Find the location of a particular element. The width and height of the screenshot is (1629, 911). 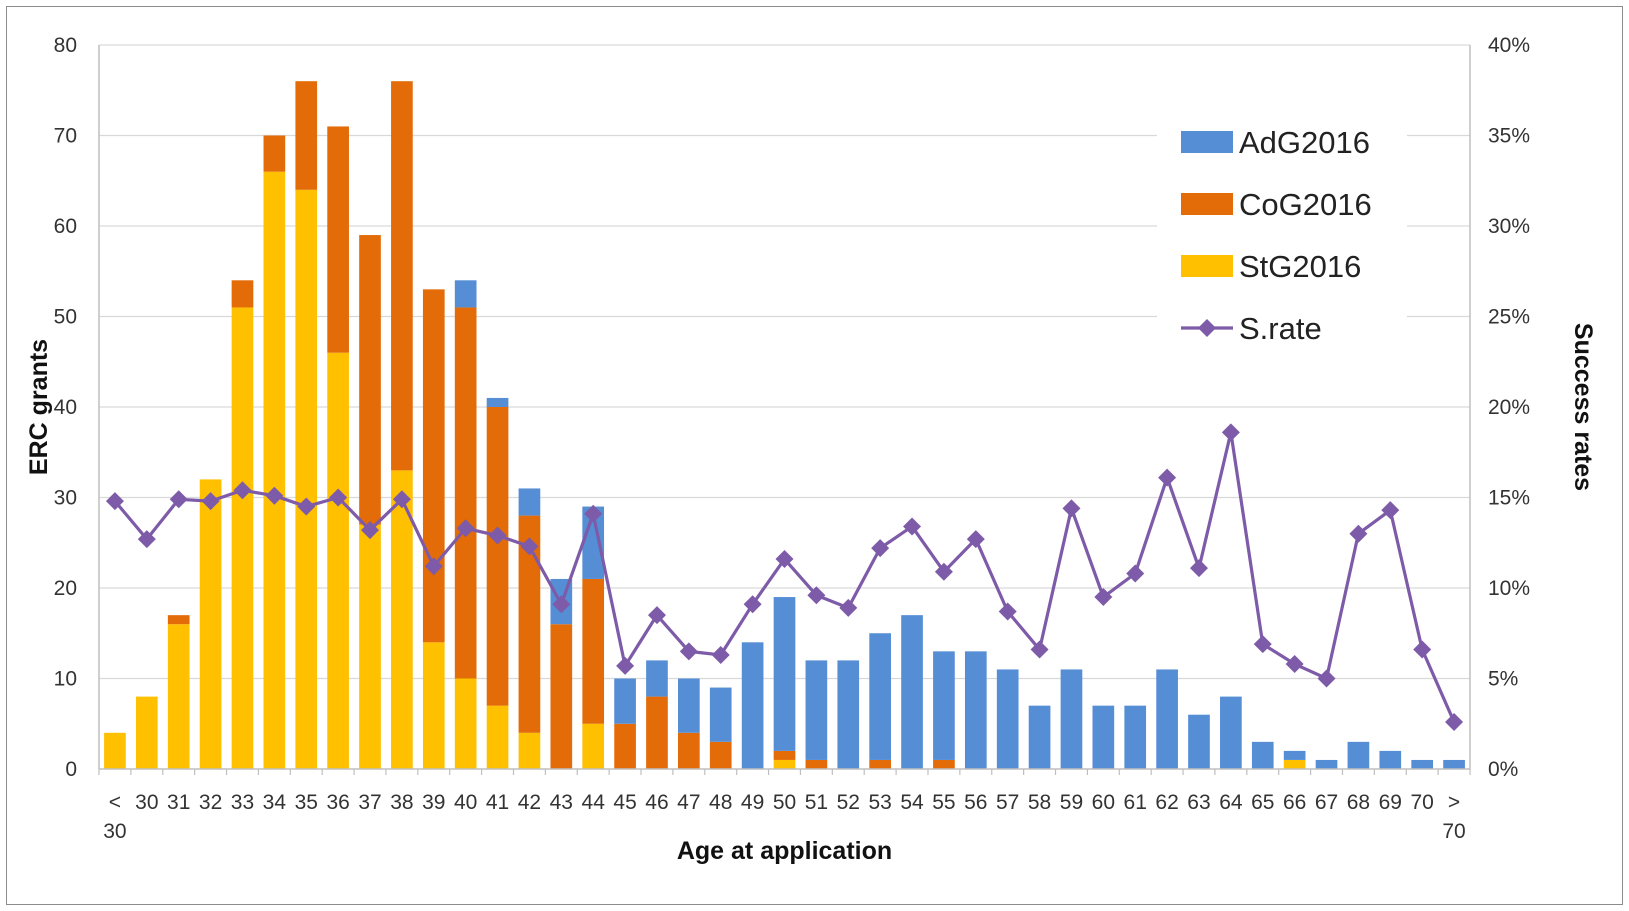

y-tick-label: 10 is located at coordinates (65, 679).